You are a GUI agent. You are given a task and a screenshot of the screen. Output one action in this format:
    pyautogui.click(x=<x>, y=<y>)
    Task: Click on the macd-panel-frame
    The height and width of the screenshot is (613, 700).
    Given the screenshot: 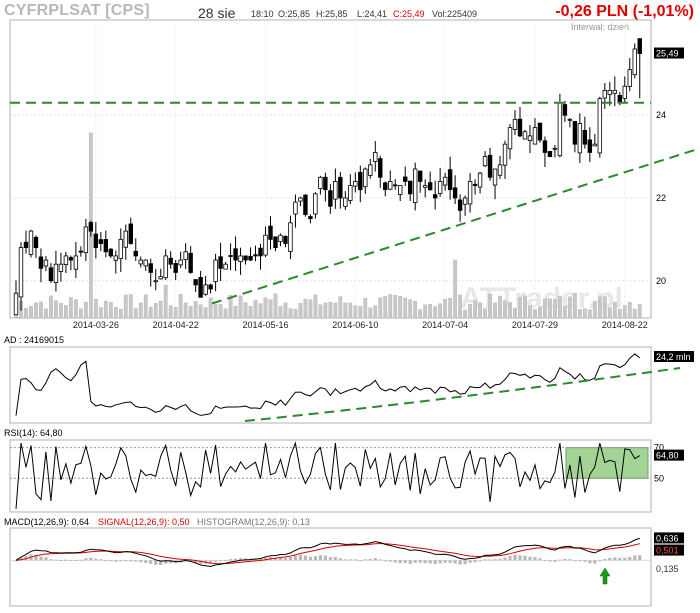 What is the action you would take?
    pyautogui.click(x=330, y=567)
    